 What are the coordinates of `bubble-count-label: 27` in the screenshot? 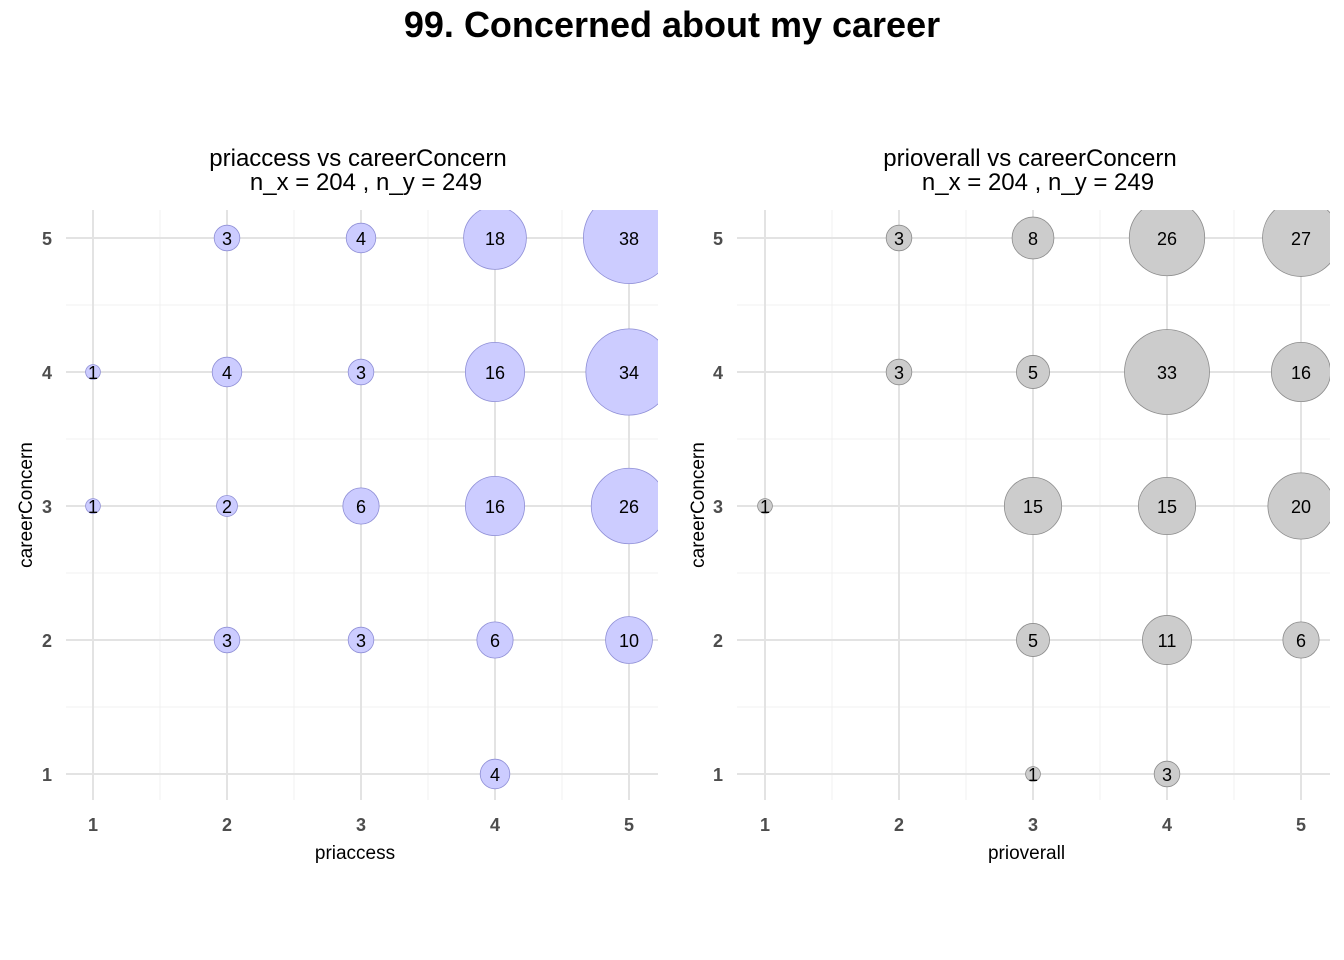 It's located at (1301, 239).